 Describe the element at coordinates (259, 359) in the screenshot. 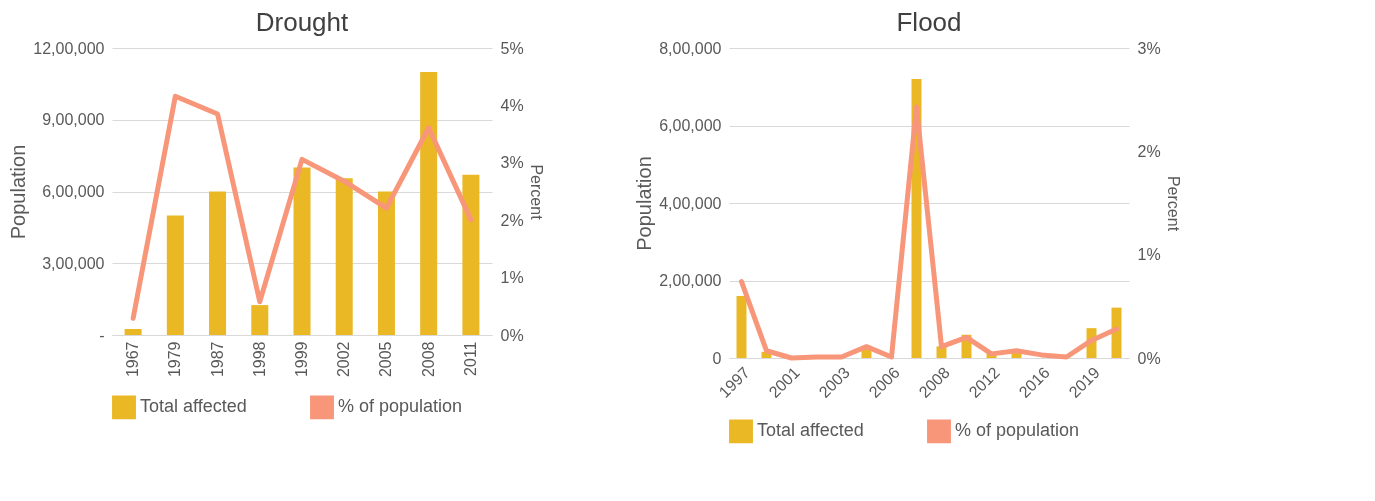

I see `x-tick-label: 1998` at that location.